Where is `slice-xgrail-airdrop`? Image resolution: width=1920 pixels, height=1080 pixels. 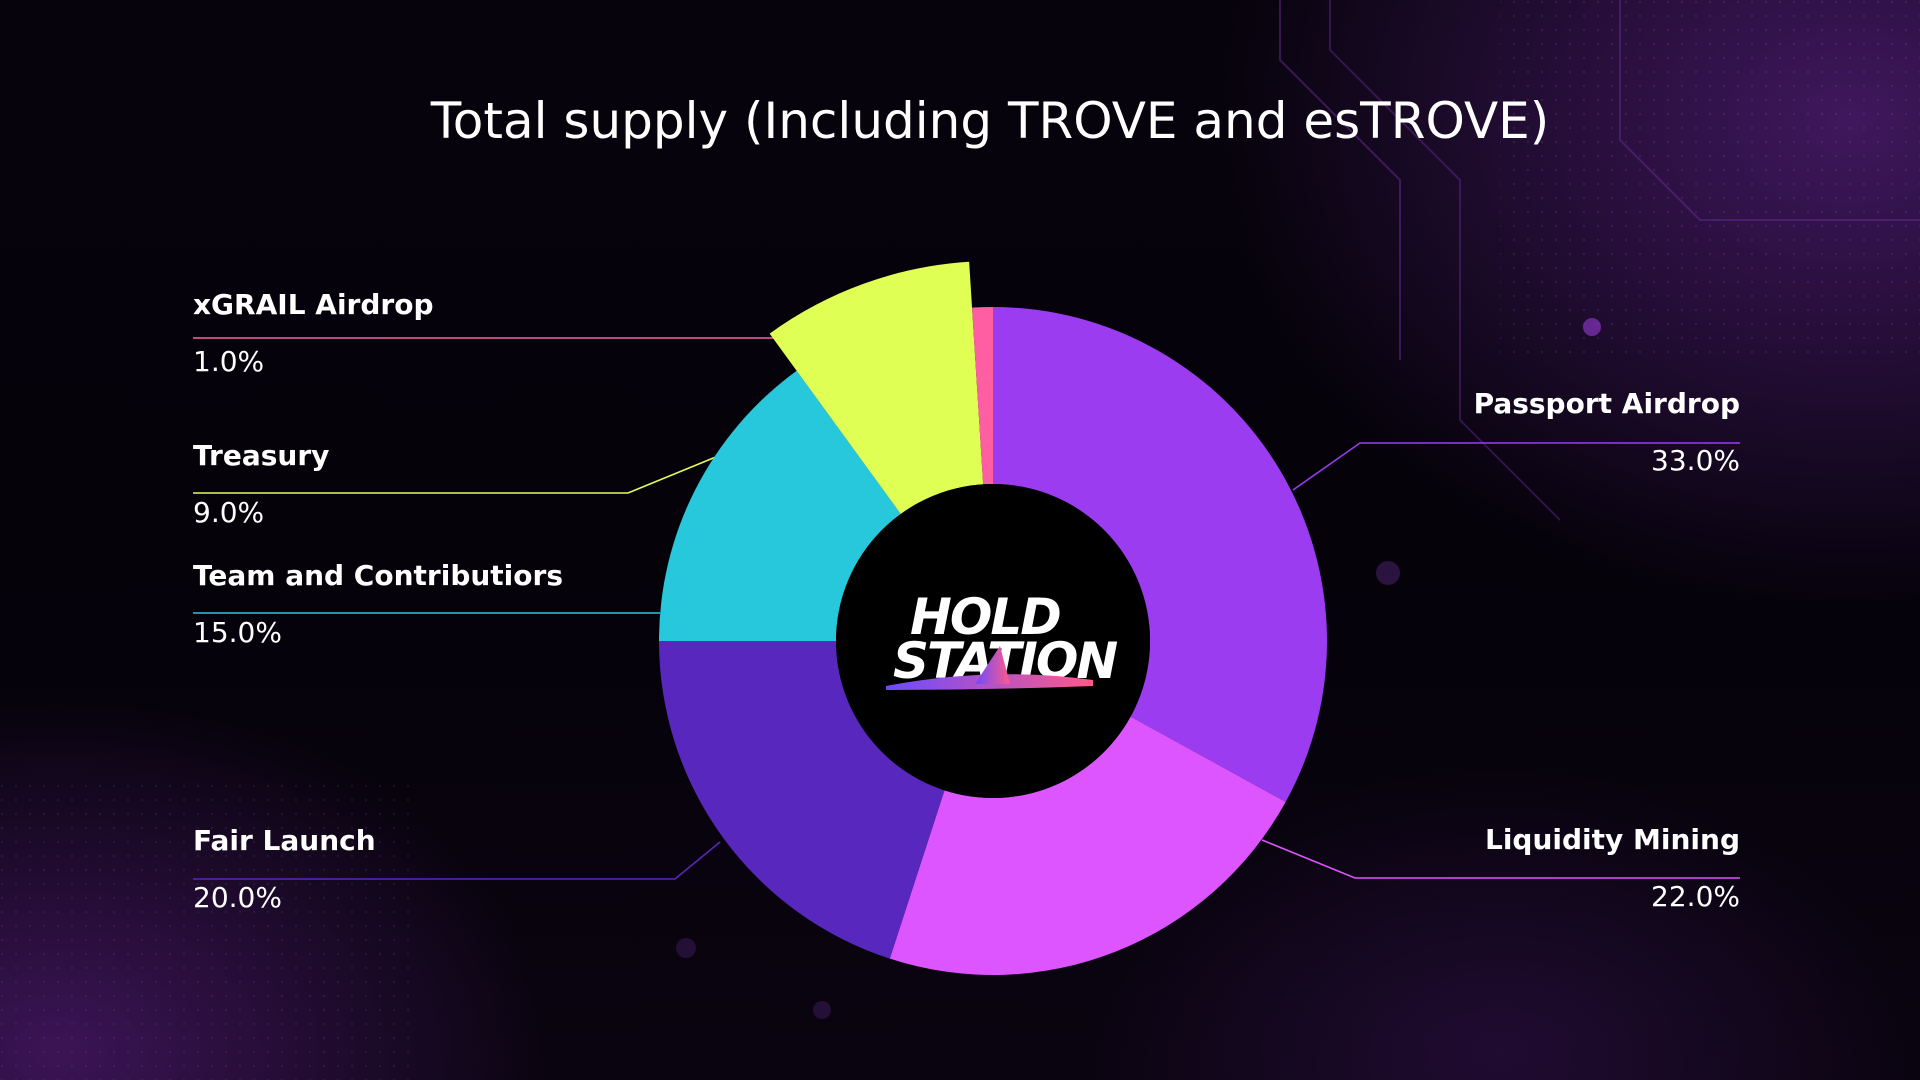
slice-xgrail-airdrop is located at coordinates (982, 396).